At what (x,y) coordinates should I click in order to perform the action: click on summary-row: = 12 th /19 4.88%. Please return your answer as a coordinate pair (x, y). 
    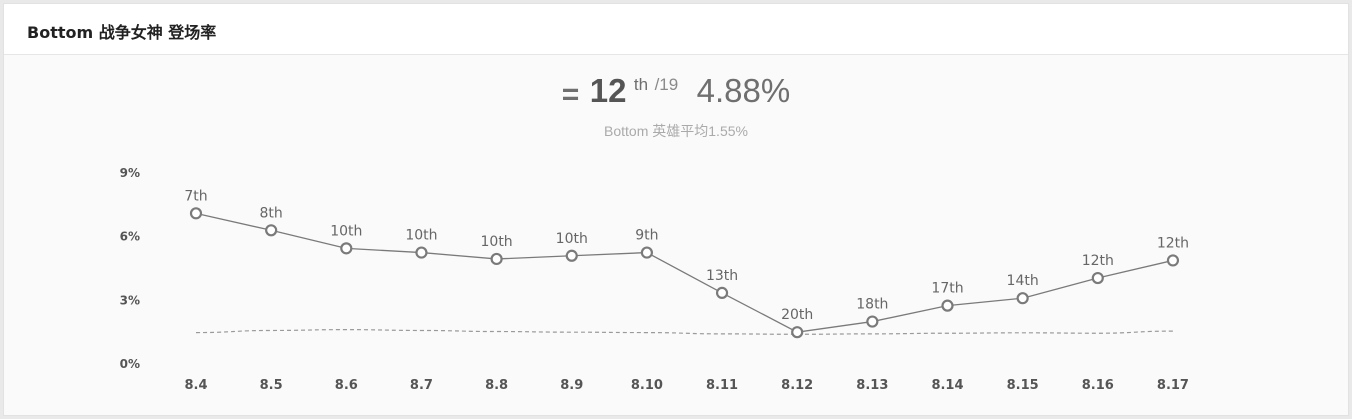
    Looking at the image, I should click on (676, 93).